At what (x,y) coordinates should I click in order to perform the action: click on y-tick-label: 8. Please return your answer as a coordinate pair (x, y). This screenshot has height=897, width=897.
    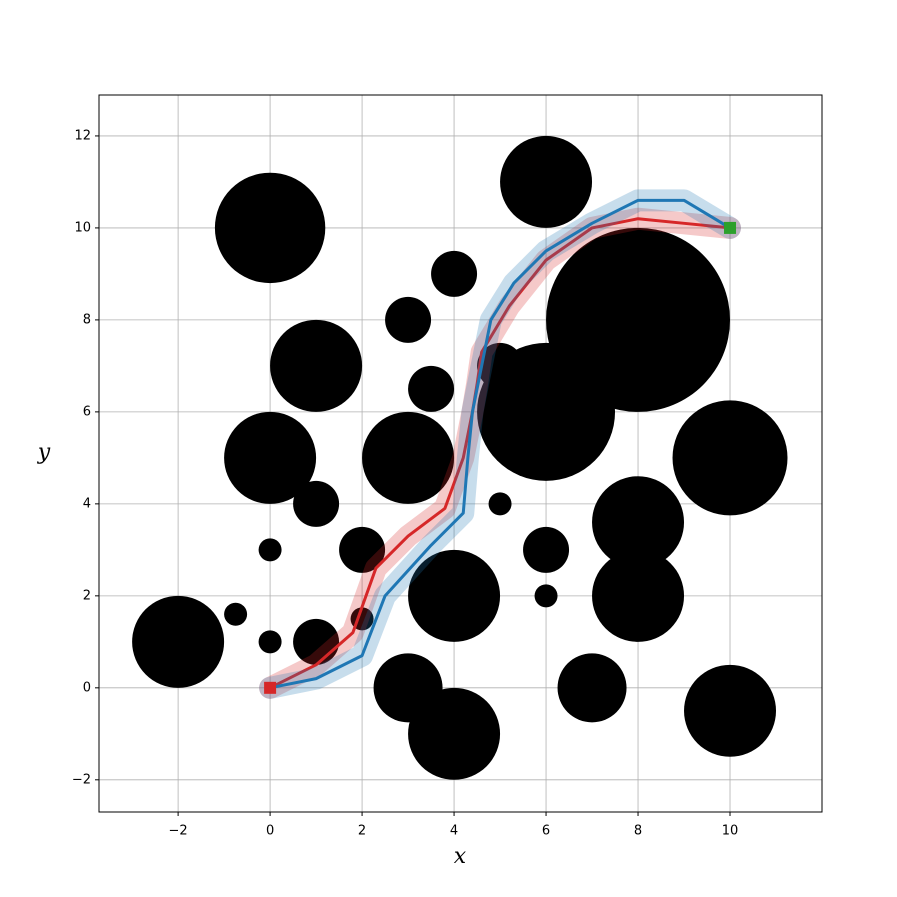
    Looking at the image, I should click on (87, 319).